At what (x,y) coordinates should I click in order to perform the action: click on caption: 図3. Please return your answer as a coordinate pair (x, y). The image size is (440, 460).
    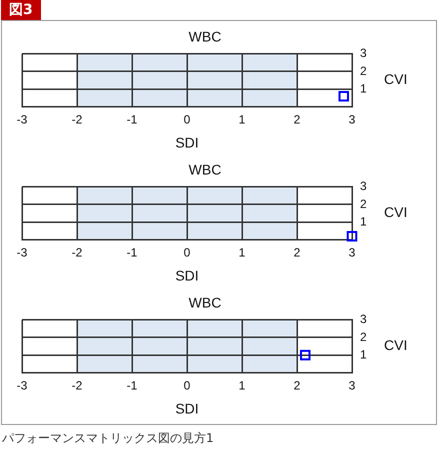
    Looking at the image, I should click on (21, 10).